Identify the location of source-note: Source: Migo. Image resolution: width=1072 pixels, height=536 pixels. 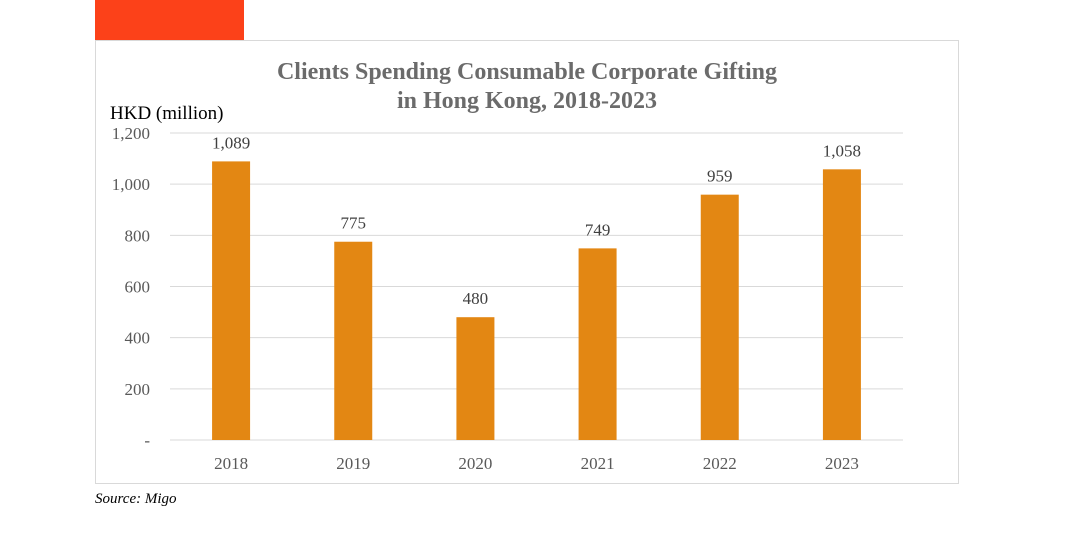
(136, 499).